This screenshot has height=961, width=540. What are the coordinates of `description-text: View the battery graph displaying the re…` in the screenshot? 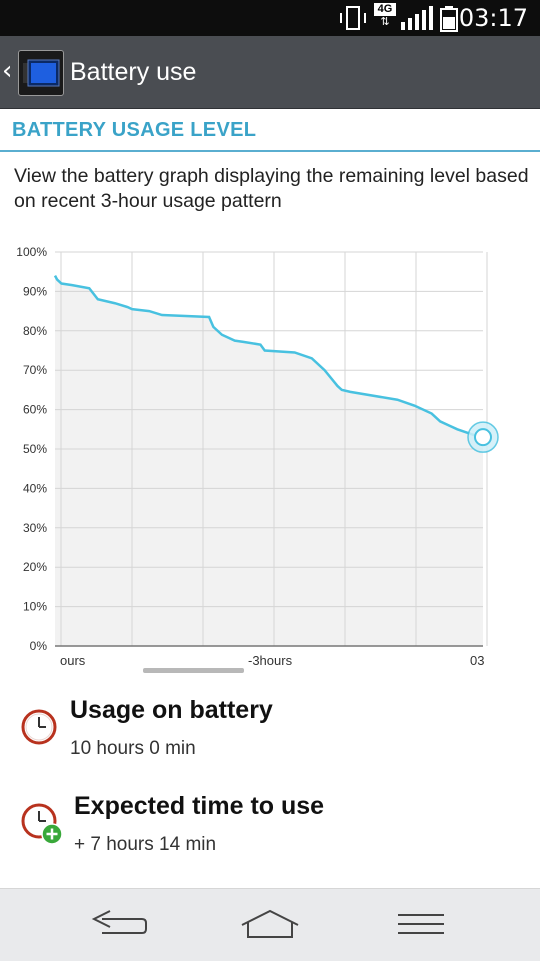 It's located at (271, 188).